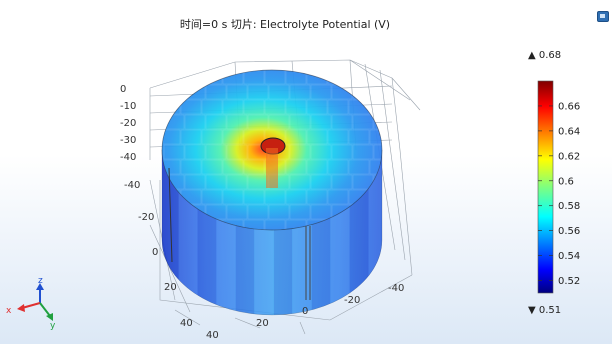 The width and height of the screenshot is (612, 344). Describe the element at coordinates (544, 310) in the screenshot. I see `colorbar-min-label: ▼ 0.51` at that location.